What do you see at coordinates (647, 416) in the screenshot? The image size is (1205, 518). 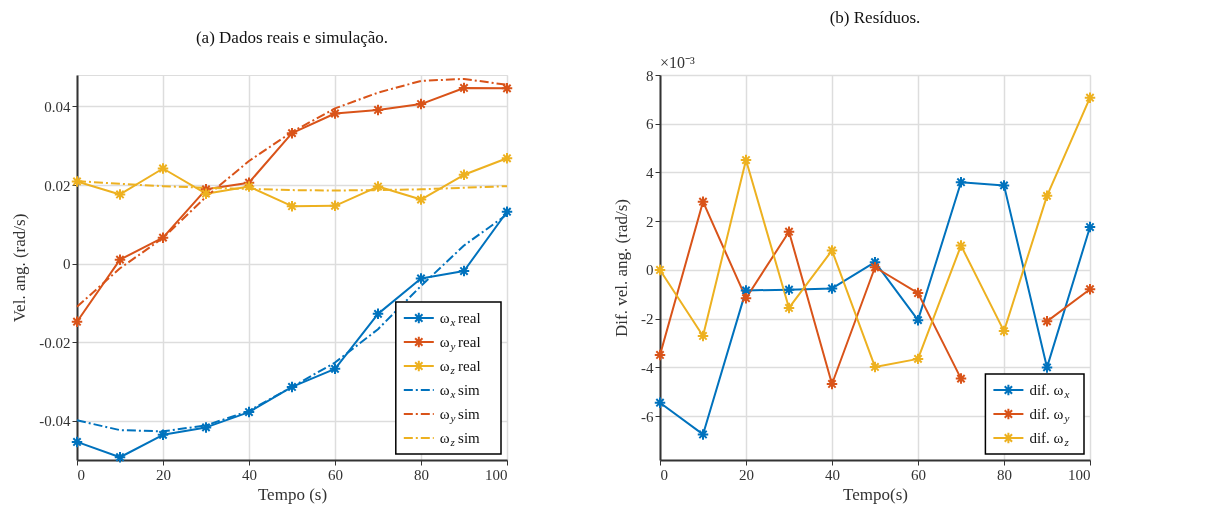 I see `y-tick-label: -6` at bounding box center [647, 416].